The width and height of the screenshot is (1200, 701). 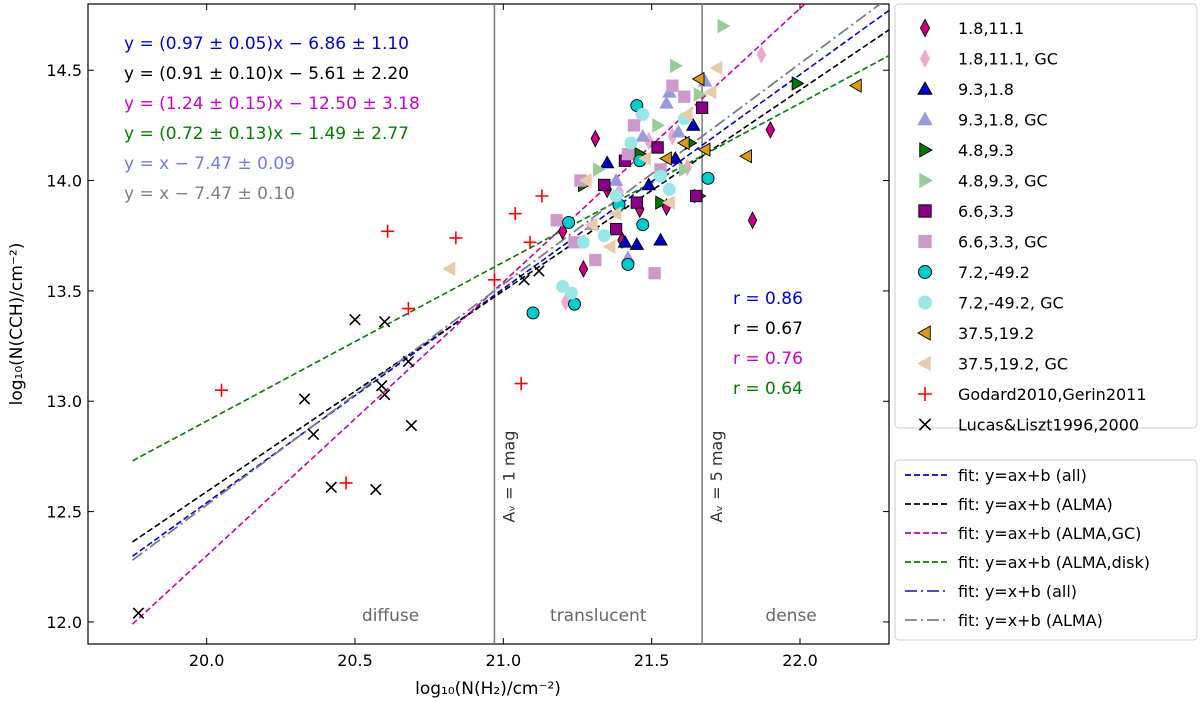 I want to click on x-tick-label: 20.5, so click(x=355, y=660).